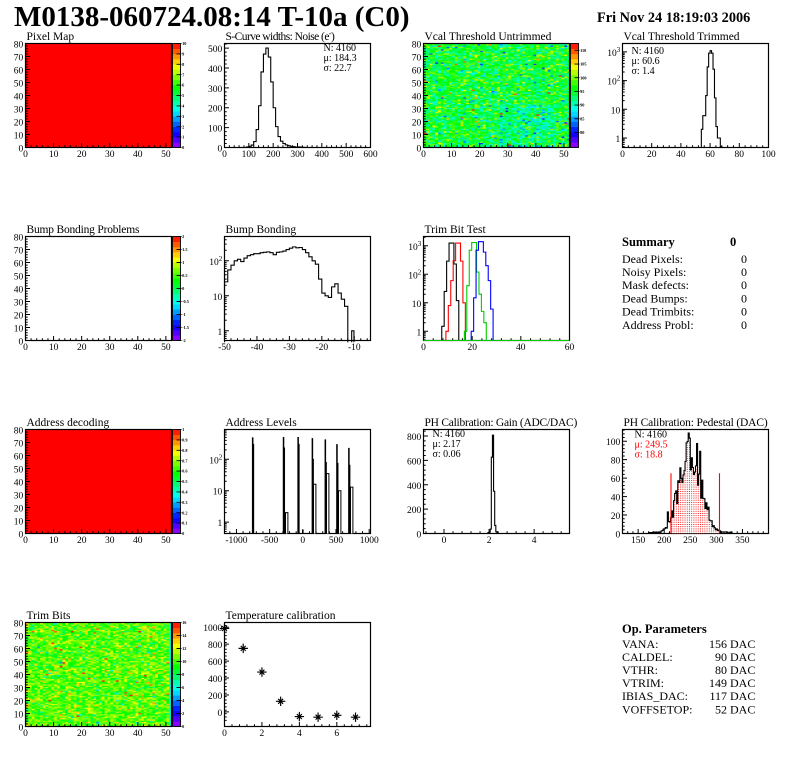  What do you see at coordinates (696, 423) in the screenshot?
I see `svg-text: PH Calibration: Pedestal (DAC)` at bounding box center [696, 423].